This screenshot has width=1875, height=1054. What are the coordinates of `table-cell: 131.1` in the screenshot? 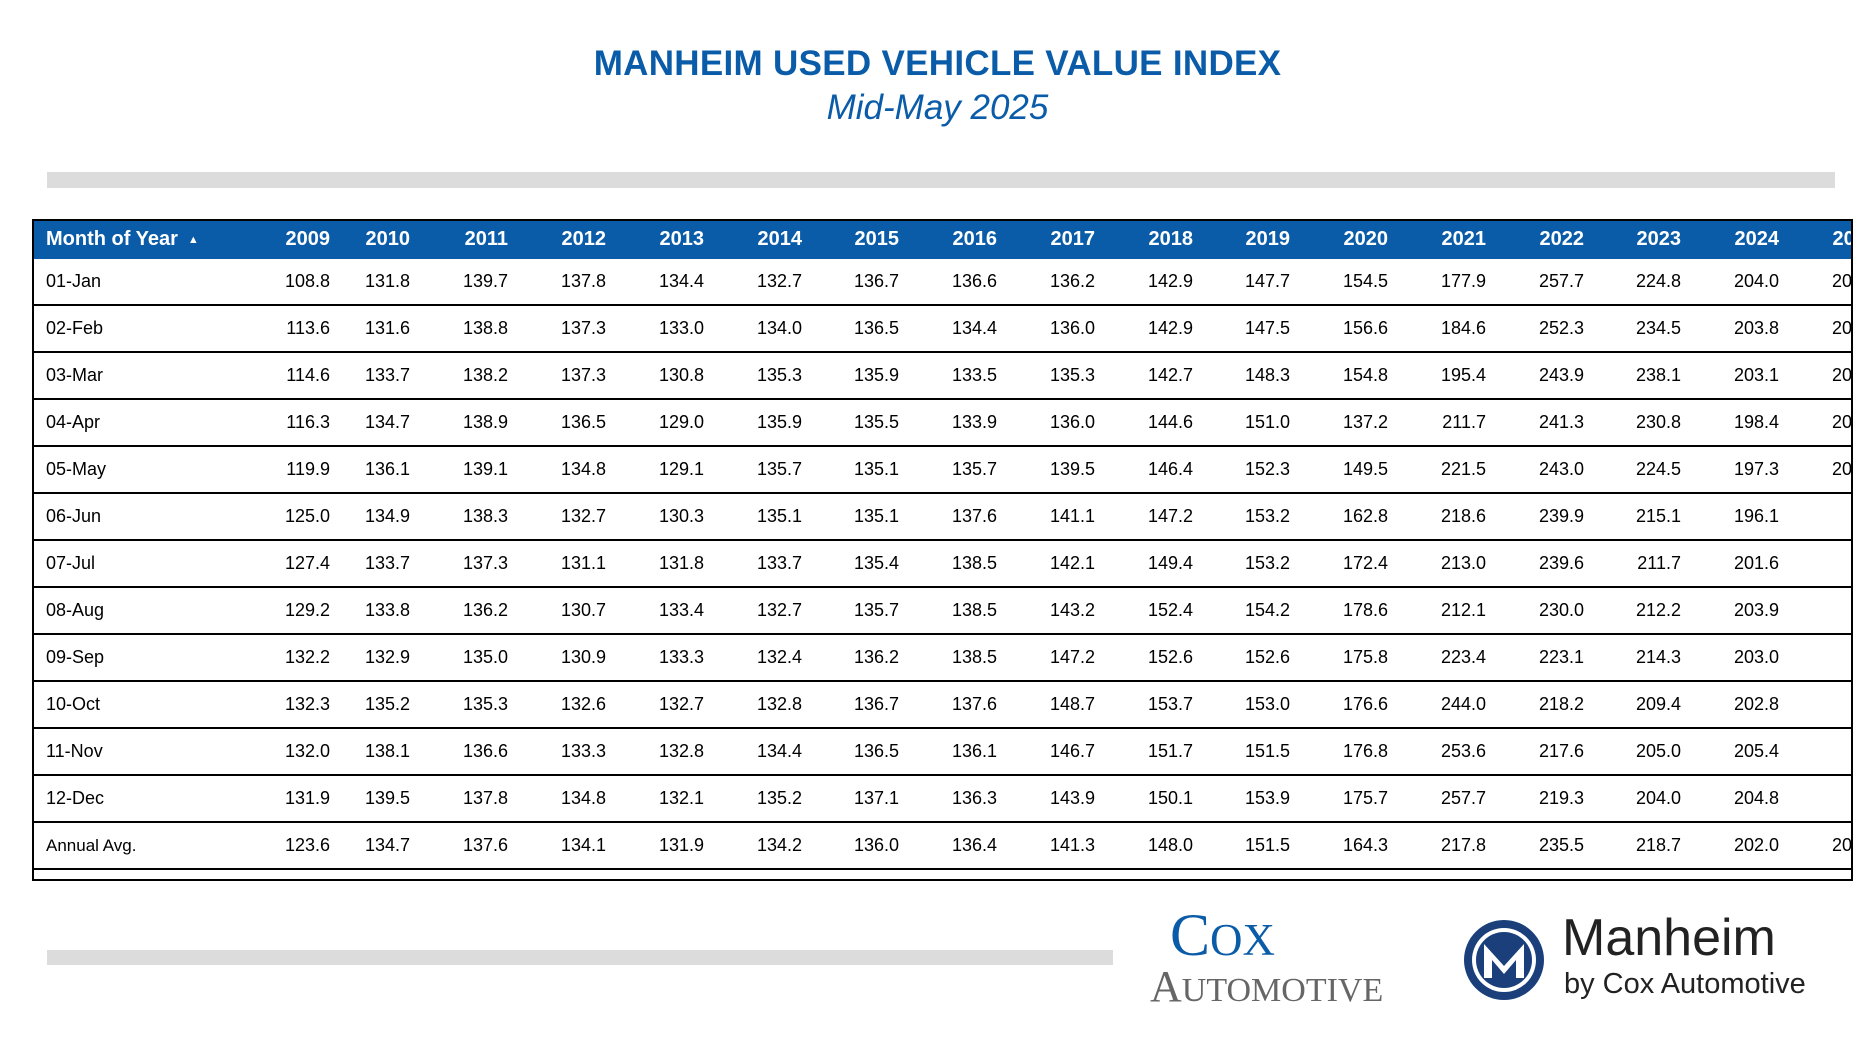 It's located at (565, 564).